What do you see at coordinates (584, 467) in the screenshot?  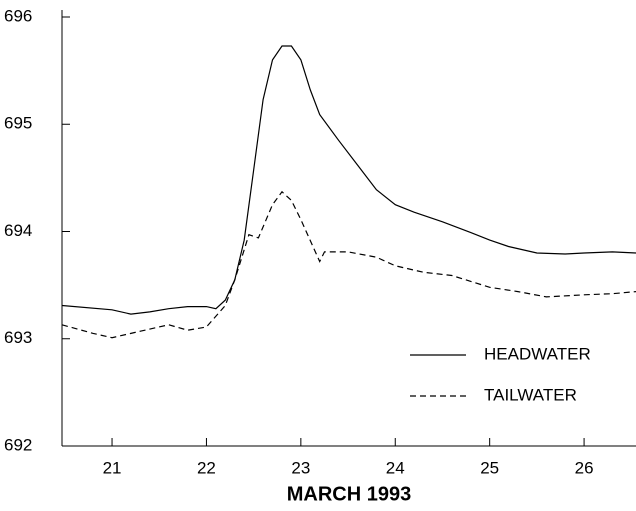 I see `x-tick-label: 26` at bounding box center [584, 467].